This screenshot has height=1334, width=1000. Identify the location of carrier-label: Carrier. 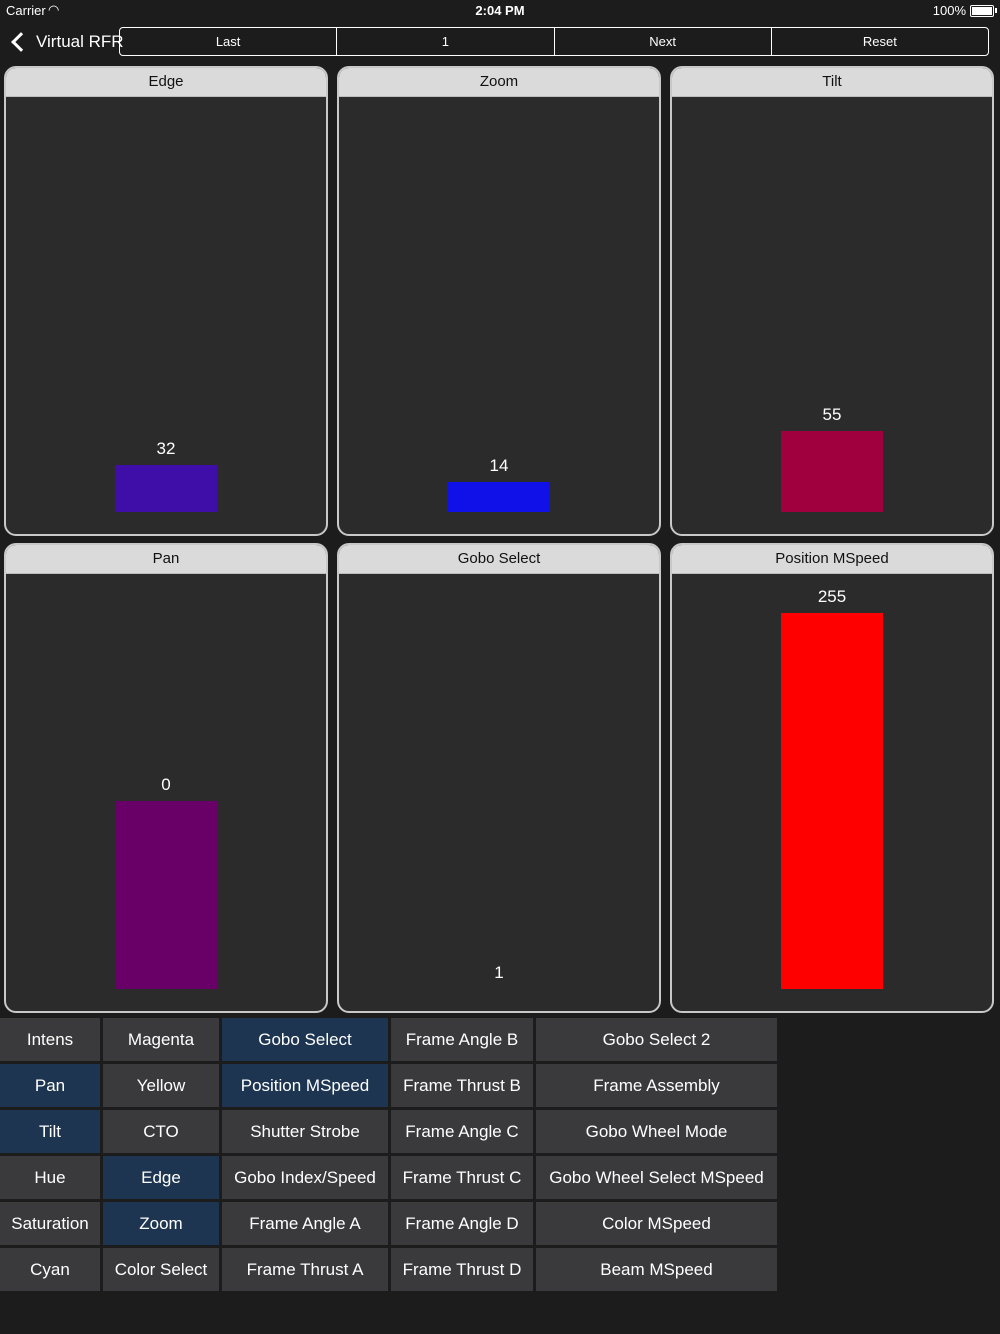
(26, 10).